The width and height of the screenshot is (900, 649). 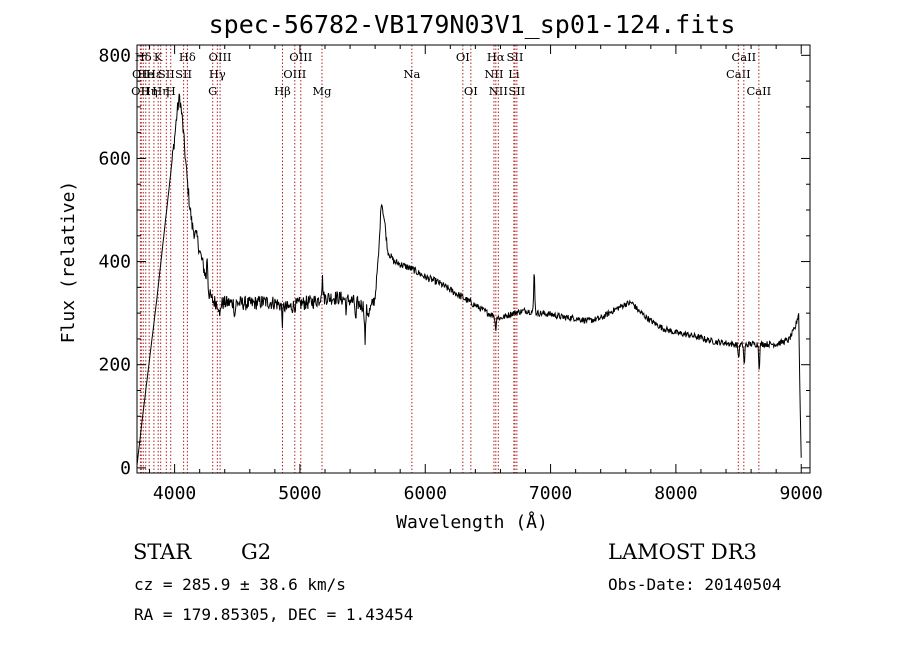 I want to click on marker-label-24: NII, so click(x=498, y=91).